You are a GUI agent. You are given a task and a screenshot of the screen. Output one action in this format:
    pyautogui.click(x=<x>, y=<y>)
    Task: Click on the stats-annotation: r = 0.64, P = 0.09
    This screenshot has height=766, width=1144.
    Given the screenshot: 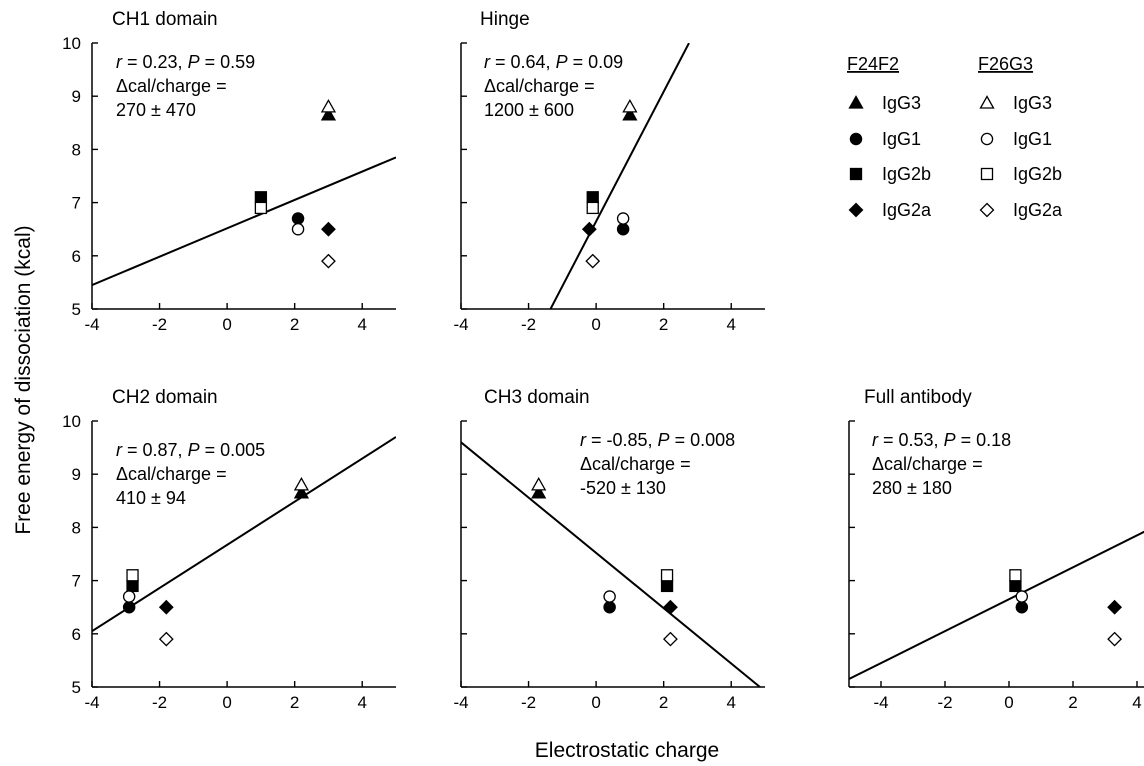 What is the action you would take?
    pyautogui.click(x=553, y=62)
    